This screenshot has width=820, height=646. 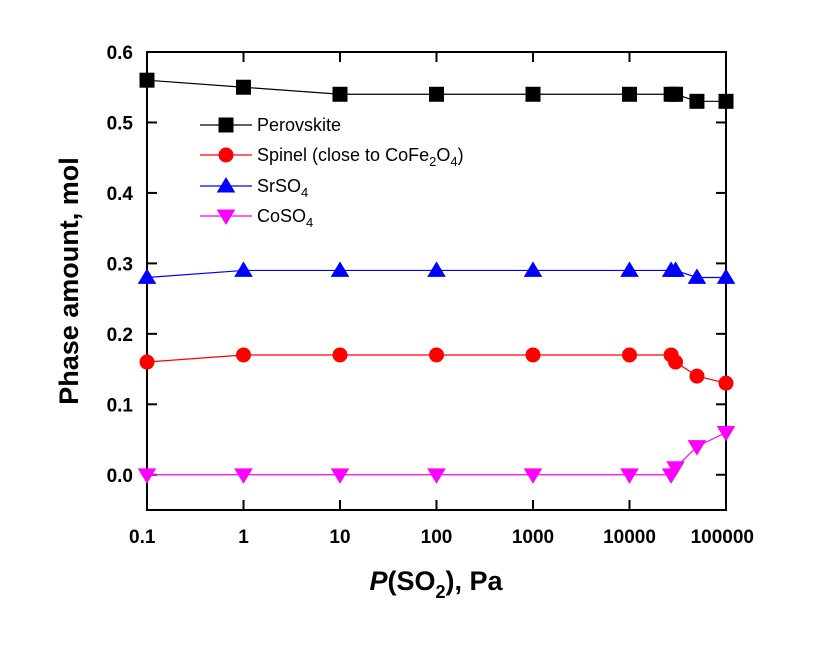 What do you see at coordinates (120, 264) in the screenshot?
I see `y-tick-label: 0.3` at bounding box center [120, 264].